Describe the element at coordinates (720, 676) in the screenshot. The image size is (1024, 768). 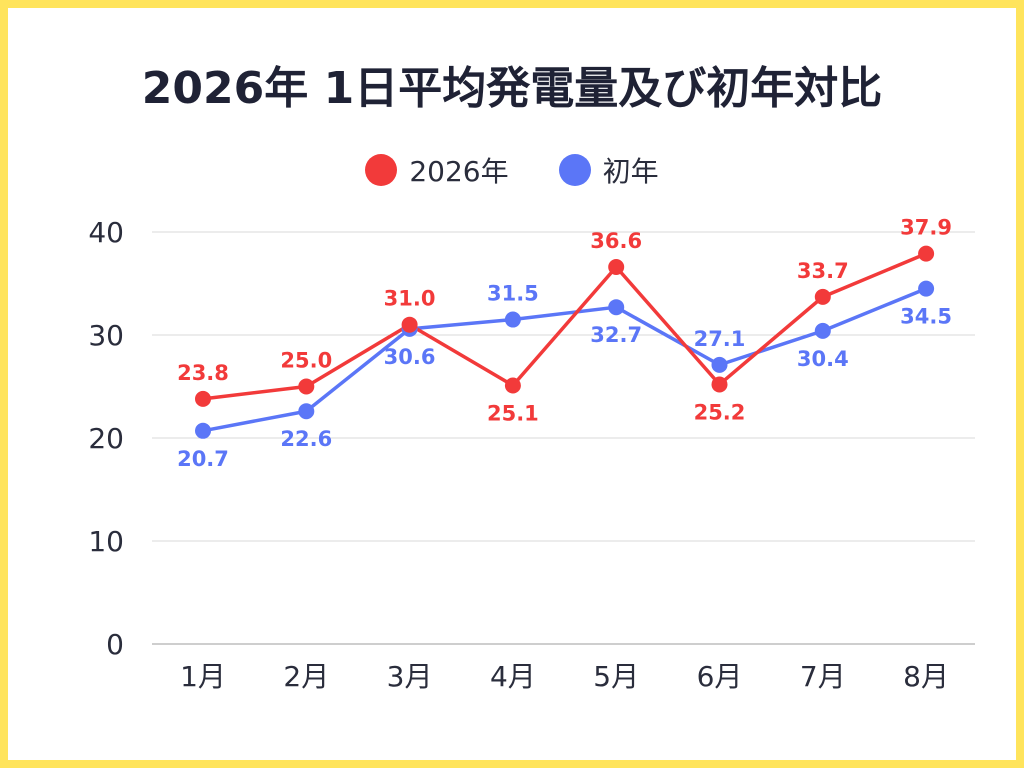
I see `x-tick-label: 6月` at that location.